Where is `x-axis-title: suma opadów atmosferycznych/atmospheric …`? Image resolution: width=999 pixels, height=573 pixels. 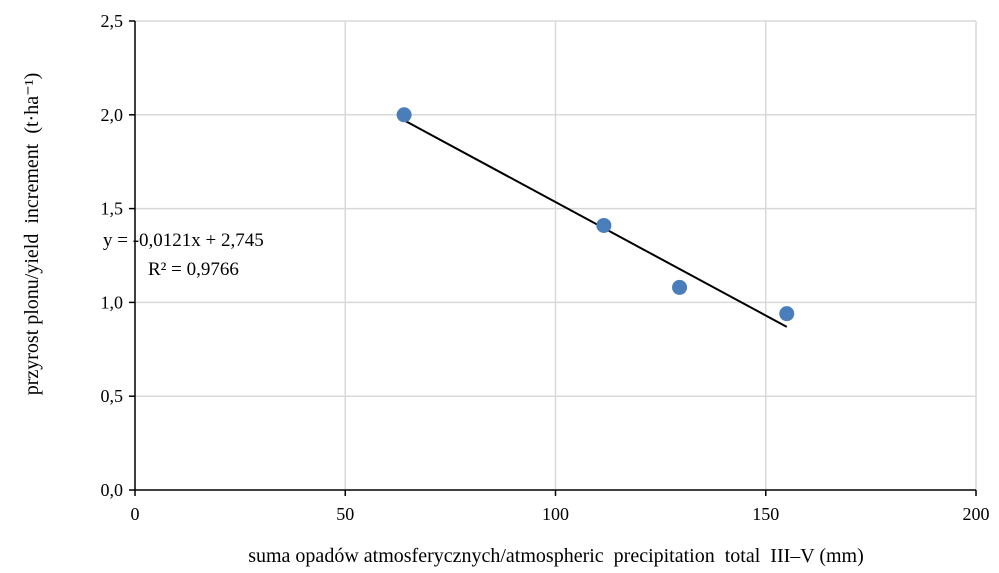
x-axis-title: suma opadów atmosferycznych/atmospheric … is located at coordinates (556, 556).